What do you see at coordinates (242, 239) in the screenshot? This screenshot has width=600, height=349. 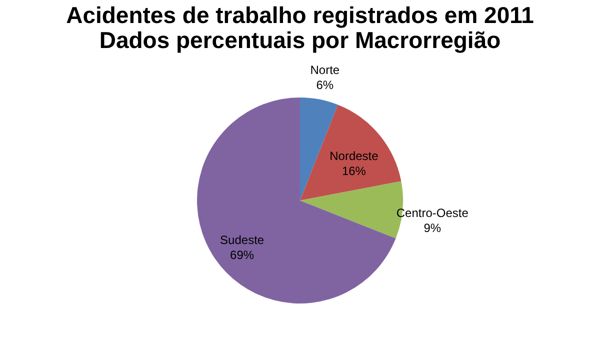 I see `slice-label: Sudeste` at bounding box center [242, 239].